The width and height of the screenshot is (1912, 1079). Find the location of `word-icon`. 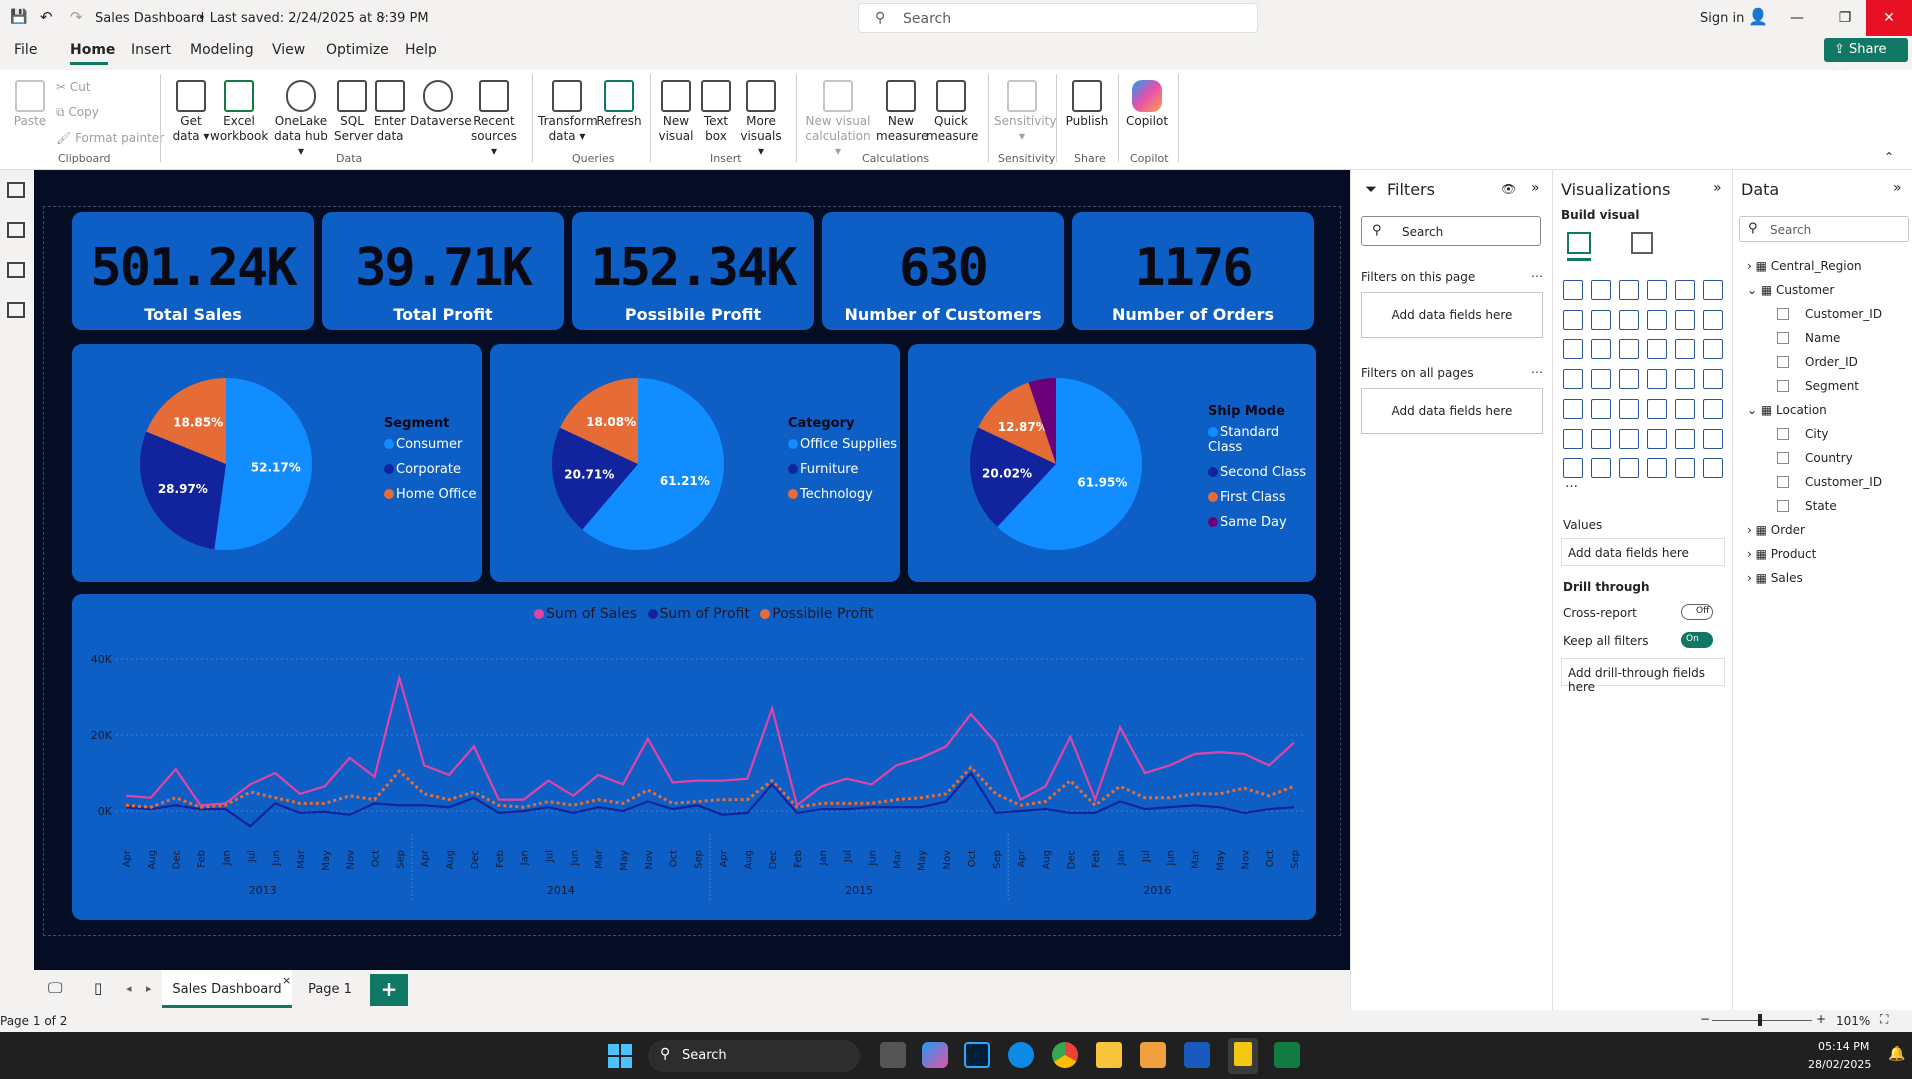

word-icon is located at coordinates (1197, 1055).